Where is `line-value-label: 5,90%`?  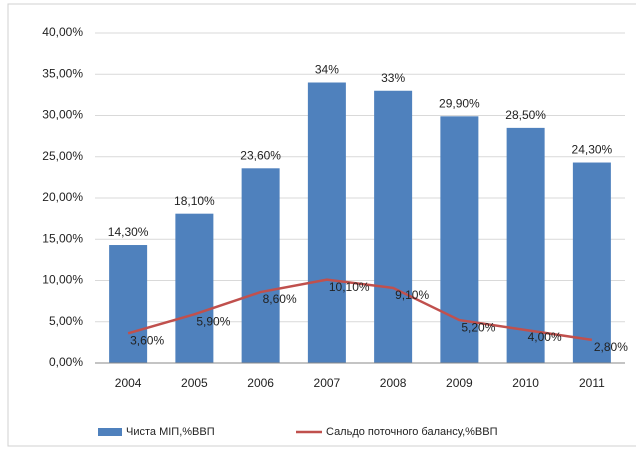
line-value-label: 5,90% is located at coordinates (213, 321).